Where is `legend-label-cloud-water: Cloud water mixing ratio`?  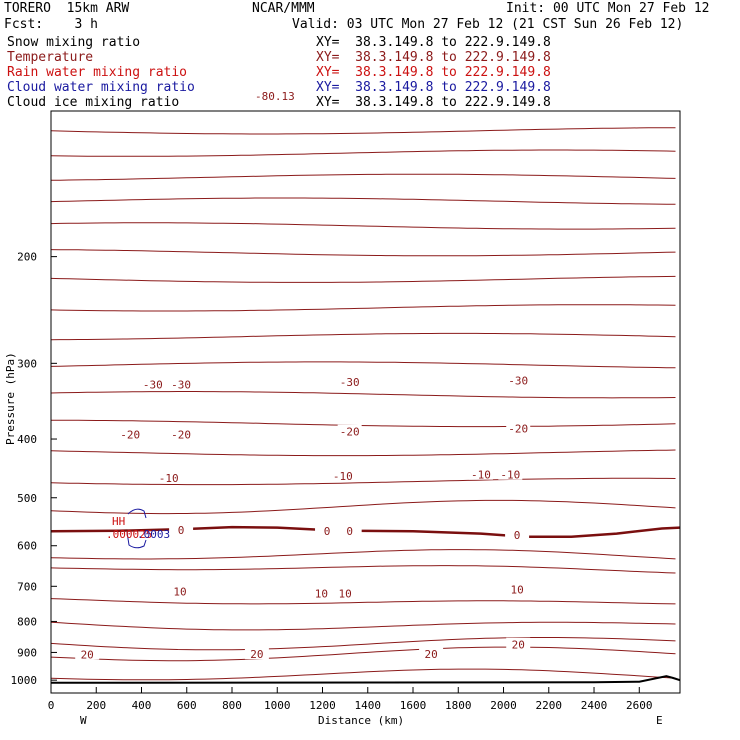
legend-label-cloud-water: Cloud water mixing ratio is located at coordinates (101, 87).